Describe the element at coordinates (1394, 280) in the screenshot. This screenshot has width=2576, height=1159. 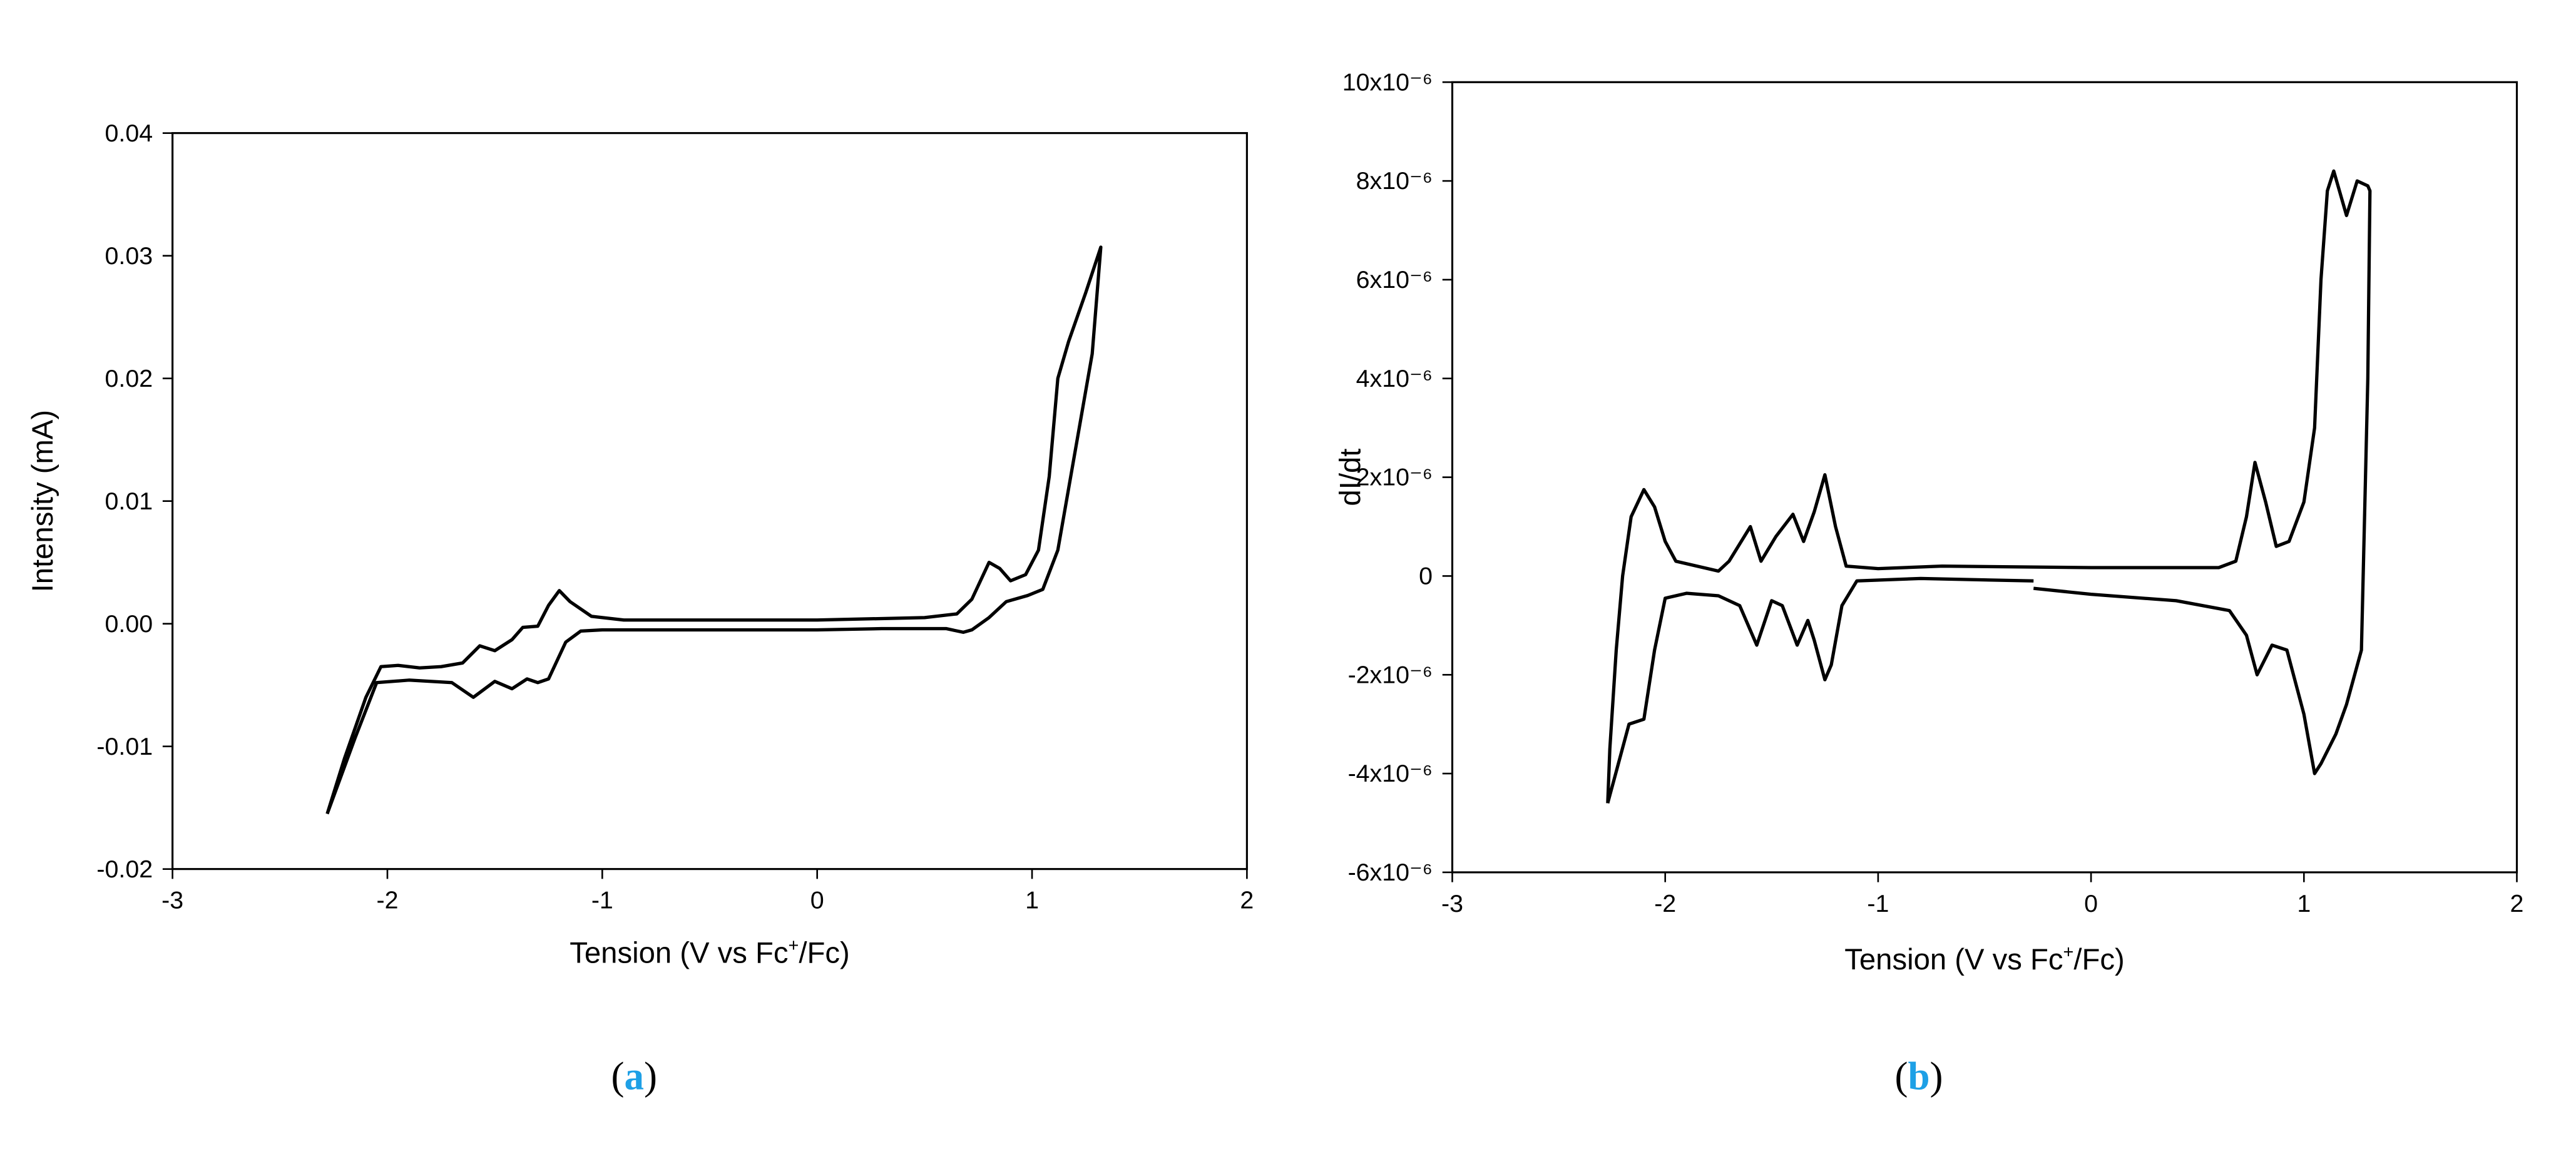
I see `y-tick-label: 6x10⁻⁶` at that location.